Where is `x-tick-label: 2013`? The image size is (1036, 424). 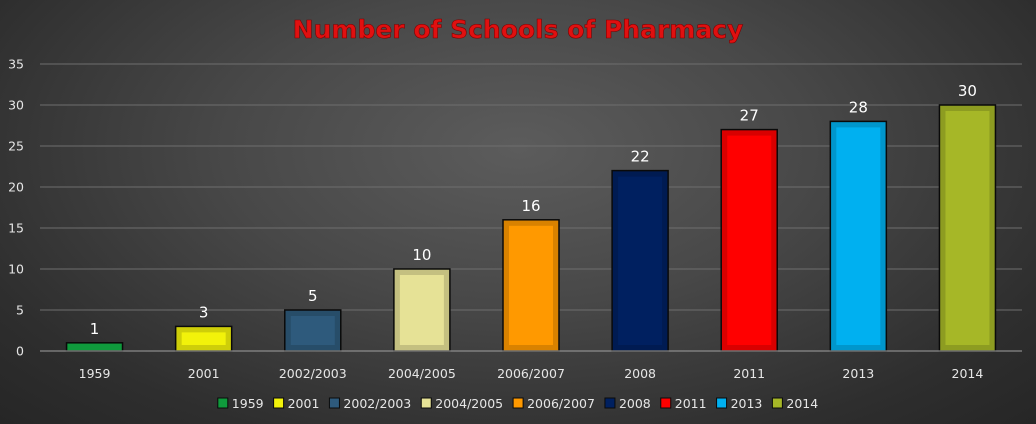 x-tick-label: 2013 is located at coordinates (858, 373).